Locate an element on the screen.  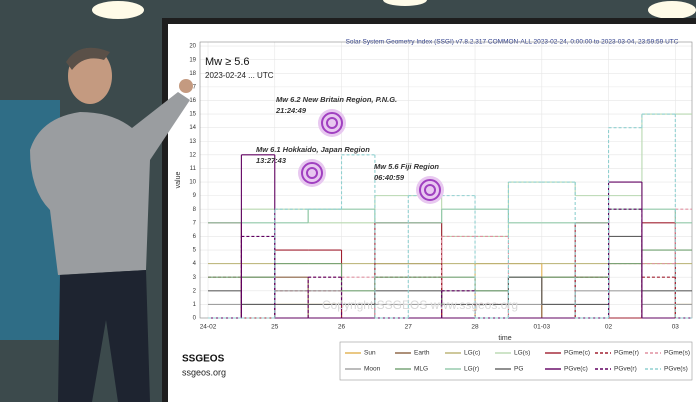
legend-label: PGme(c) is located at coordinates (577, 353).